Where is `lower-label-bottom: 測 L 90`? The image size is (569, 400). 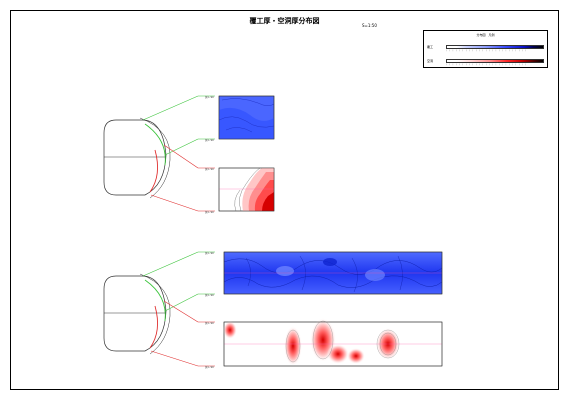 lower-label-bottom: 測 L 90 is located at coordinates (209, 367).